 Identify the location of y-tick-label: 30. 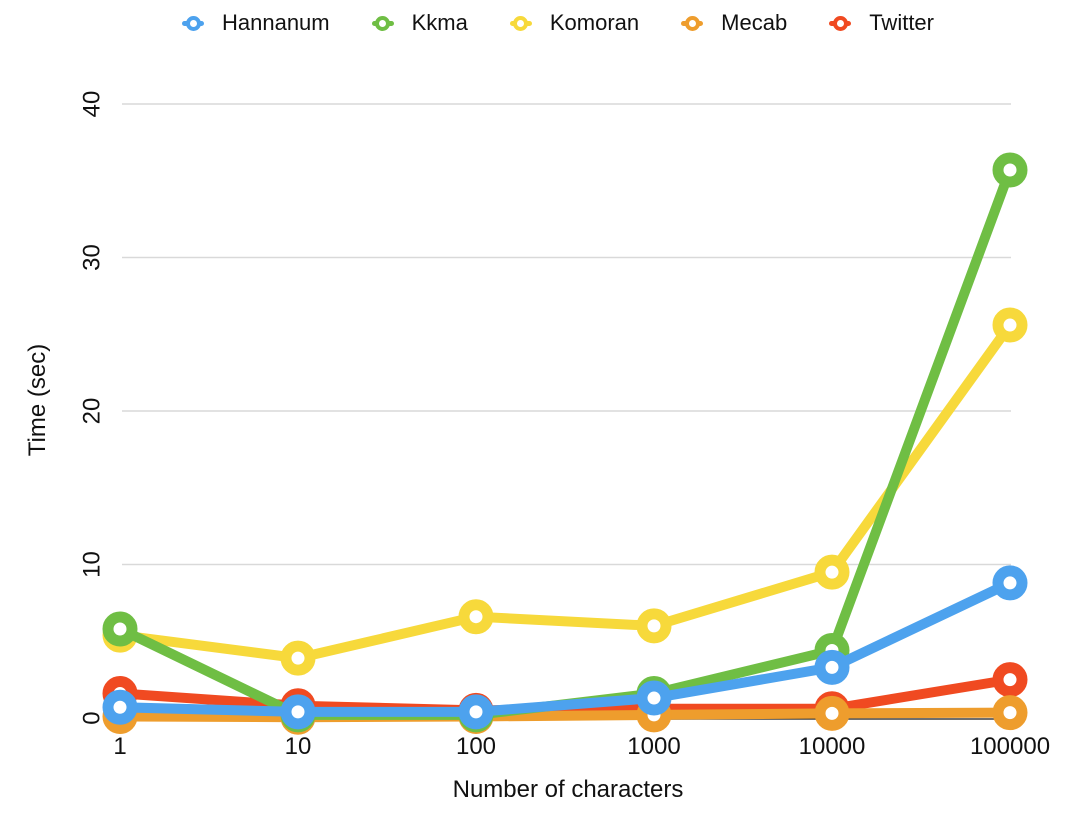
(92, 257).